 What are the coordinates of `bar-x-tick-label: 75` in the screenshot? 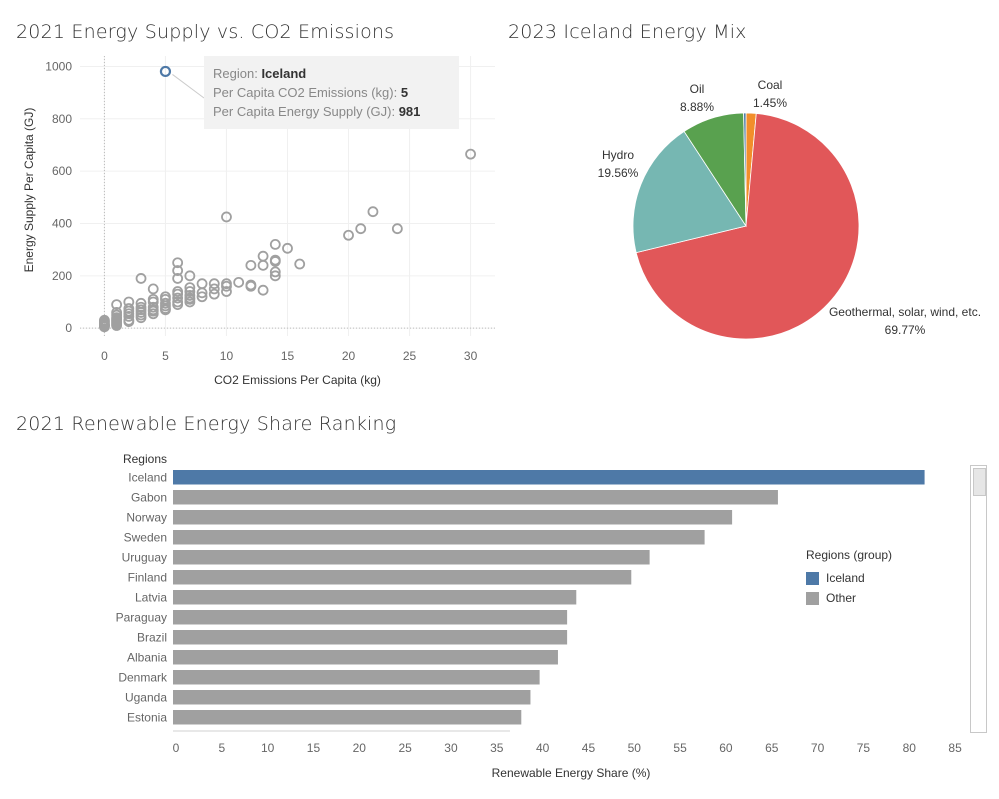 It's located at (864, 748).